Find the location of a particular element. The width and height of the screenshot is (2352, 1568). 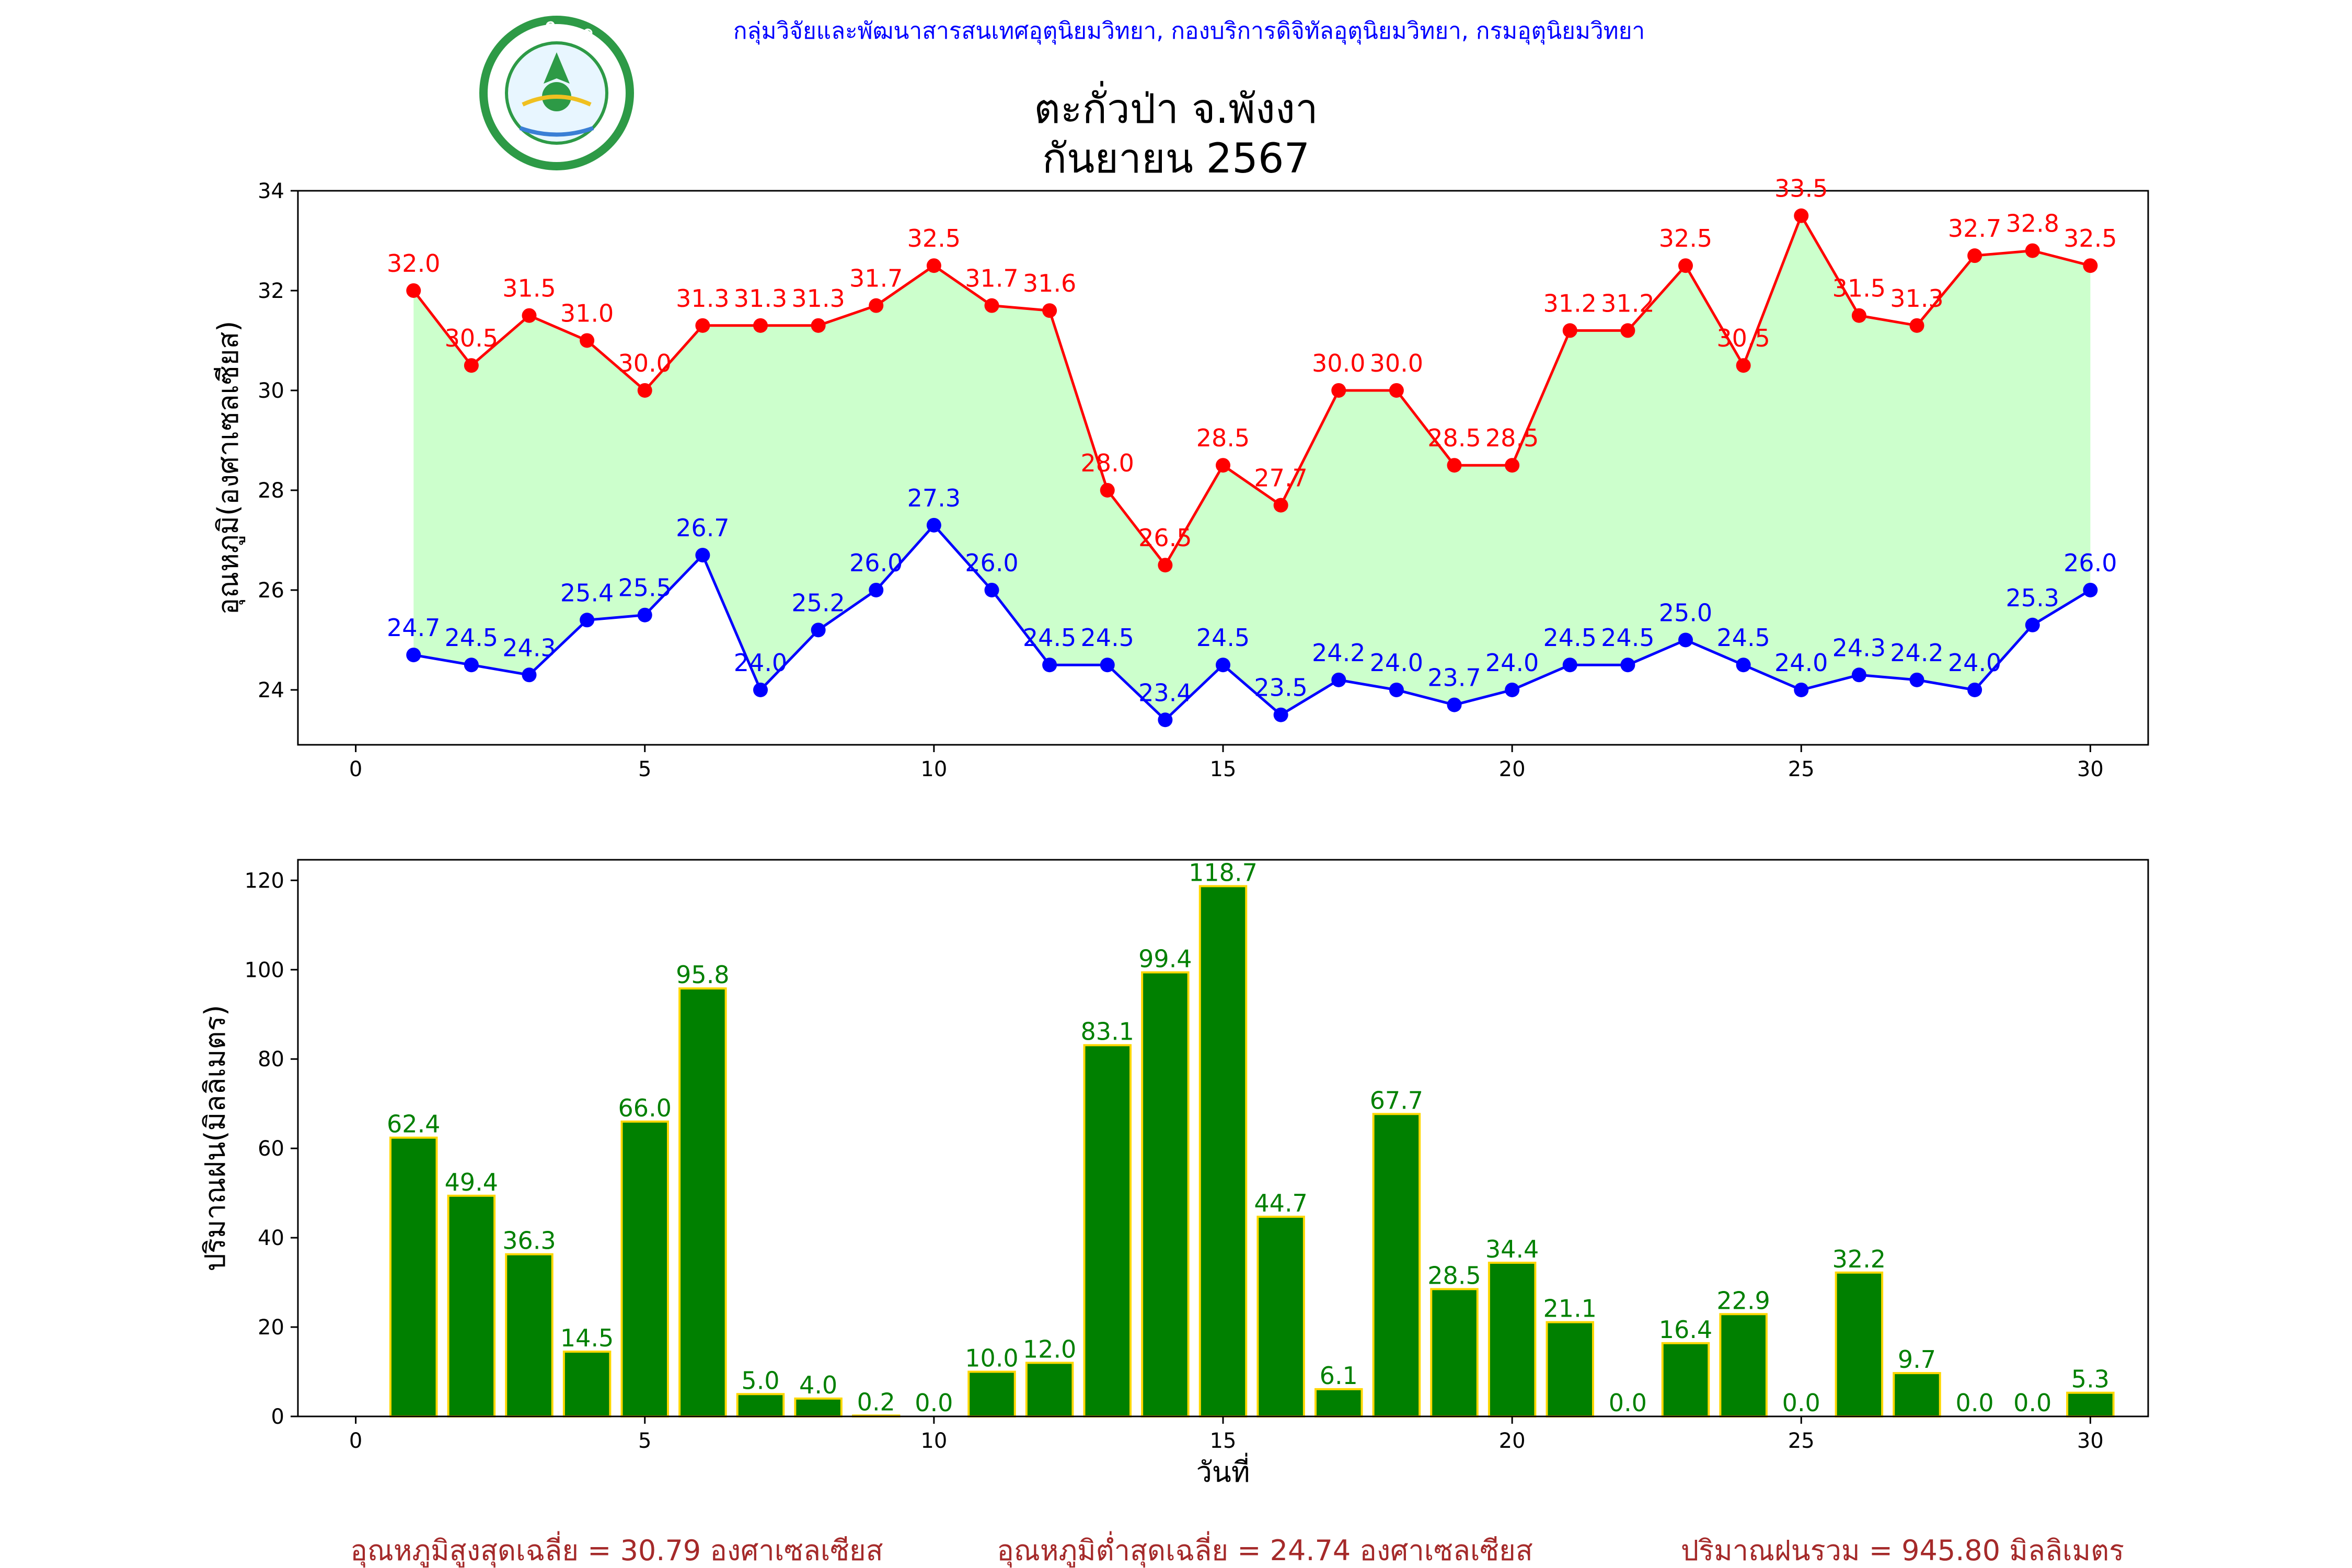

rainfall-data-label: 83.1 is located at coordinates (1107, 1032).